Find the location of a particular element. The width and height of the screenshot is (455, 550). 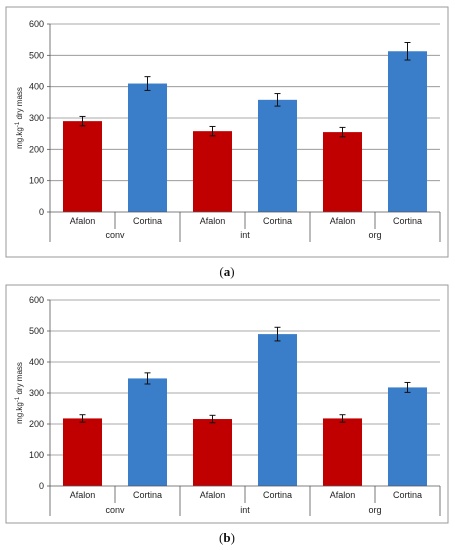

panel-b-error-bars is located at coordinates (245, 375).